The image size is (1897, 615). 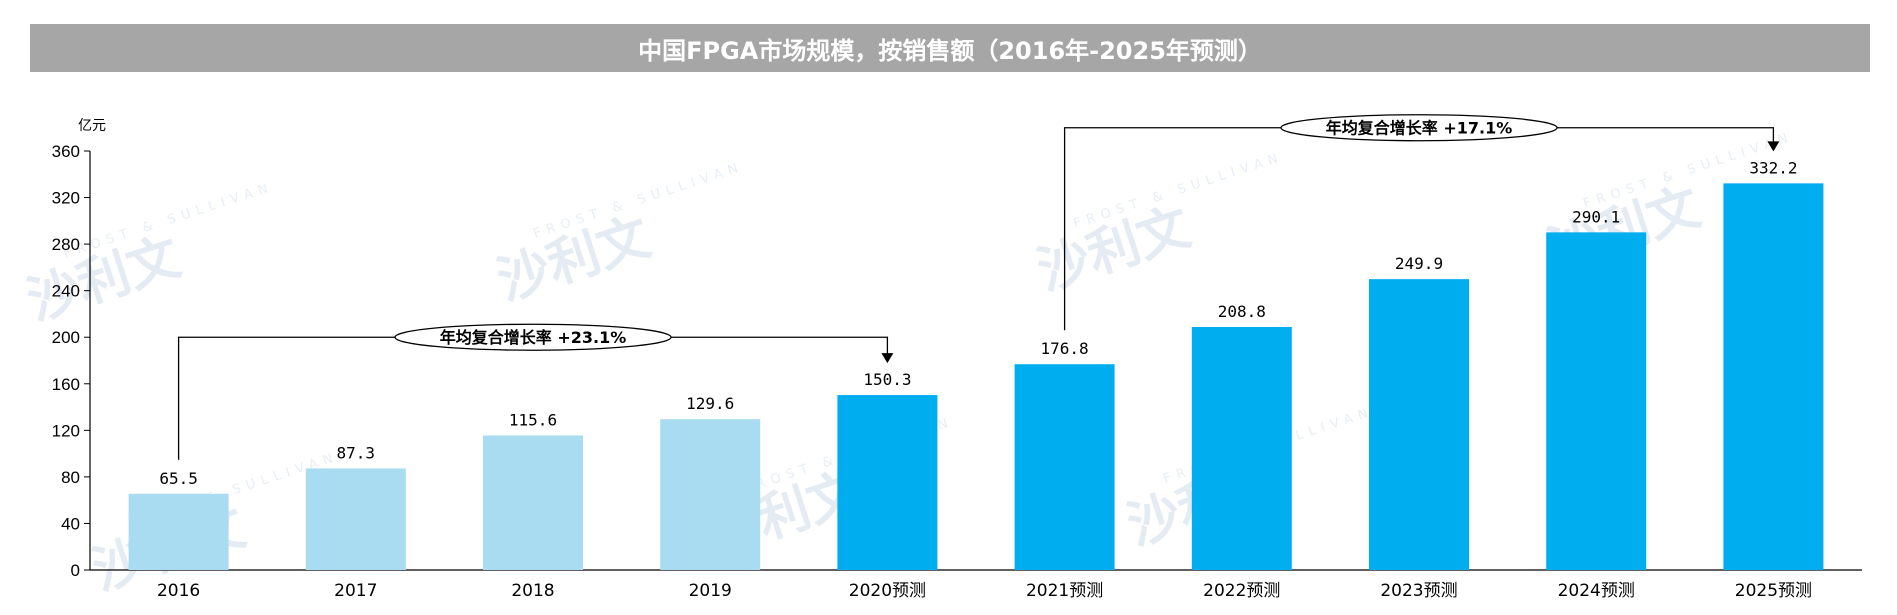 I want to click on x-tick-label: 2020预测, so click(x=887, y=591).